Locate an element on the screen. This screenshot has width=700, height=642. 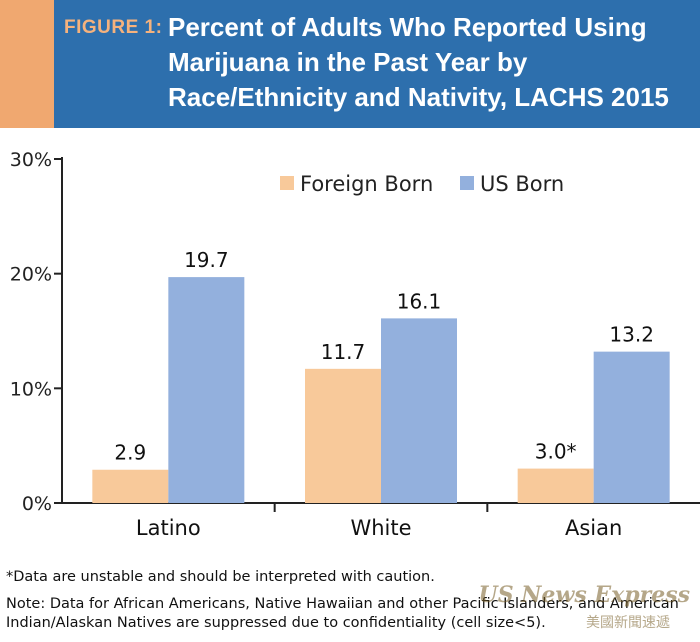
y-tick-label: 30% is located at coordinates (31, 160).